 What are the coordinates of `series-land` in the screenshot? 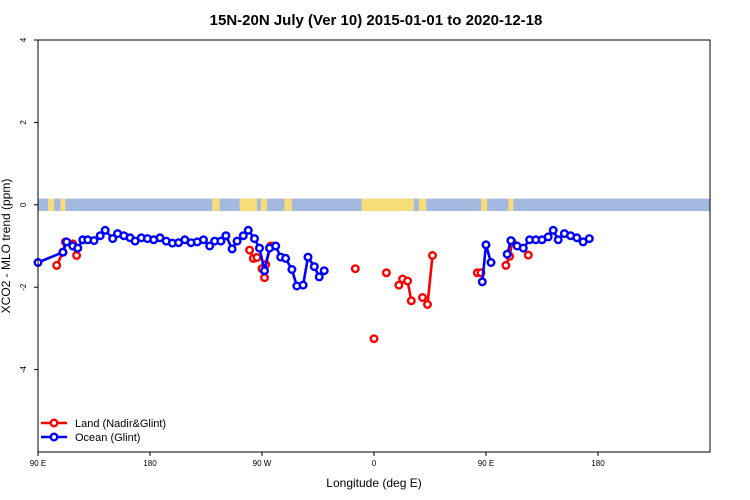 It's located at (292, 290).